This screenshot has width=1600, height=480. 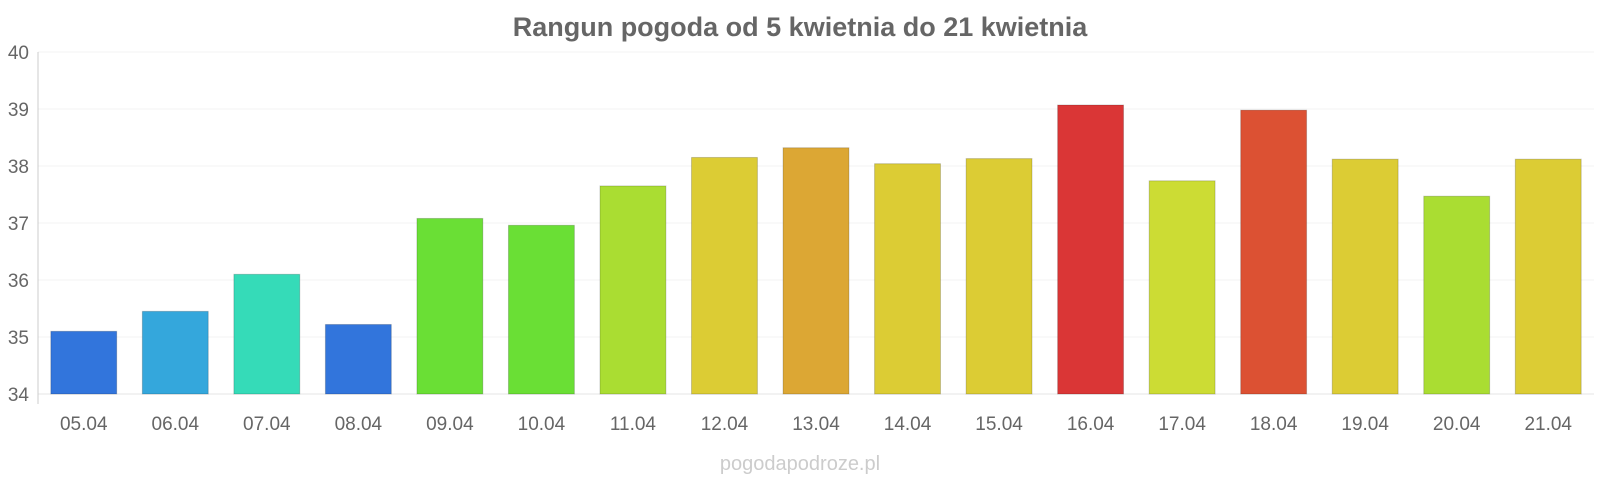 I want to click on x-tick-label: 18.04, so click(x=1274, y=424).